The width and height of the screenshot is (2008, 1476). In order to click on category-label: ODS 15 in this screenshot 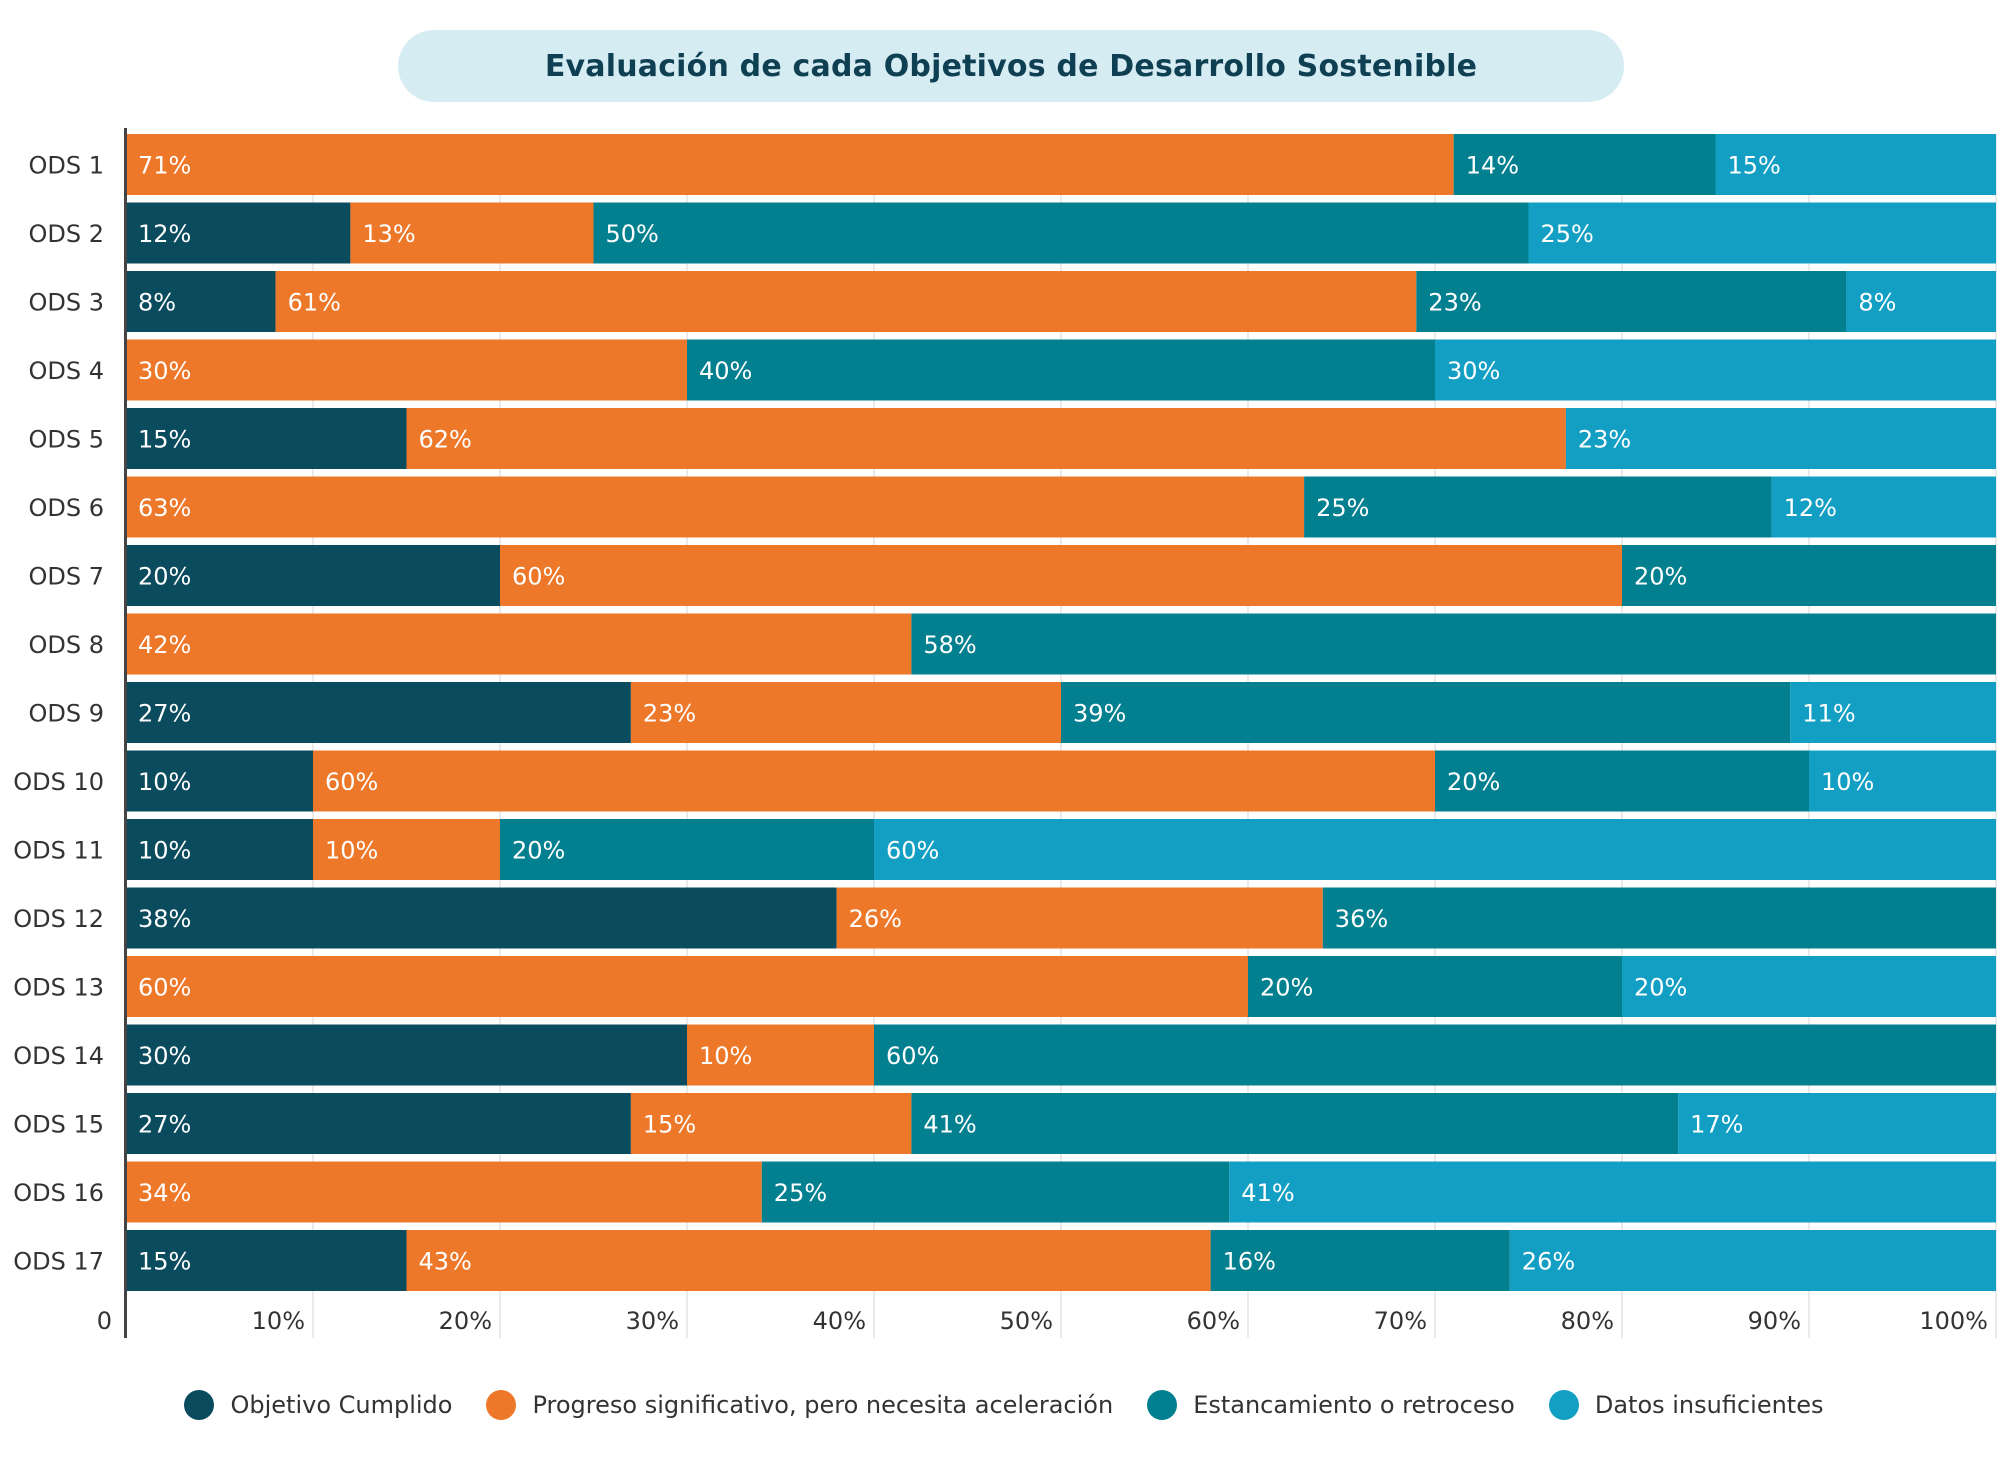, I will do `click(58, 1125)`.